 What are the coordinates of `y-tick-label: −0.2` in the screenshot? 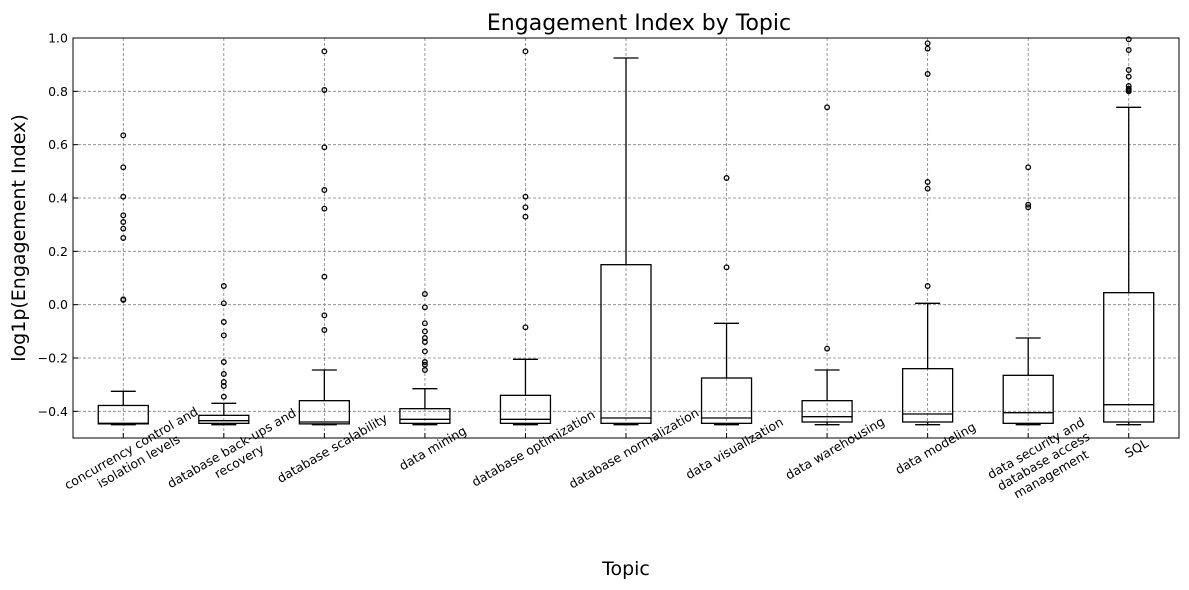 It's located at (53, 358).